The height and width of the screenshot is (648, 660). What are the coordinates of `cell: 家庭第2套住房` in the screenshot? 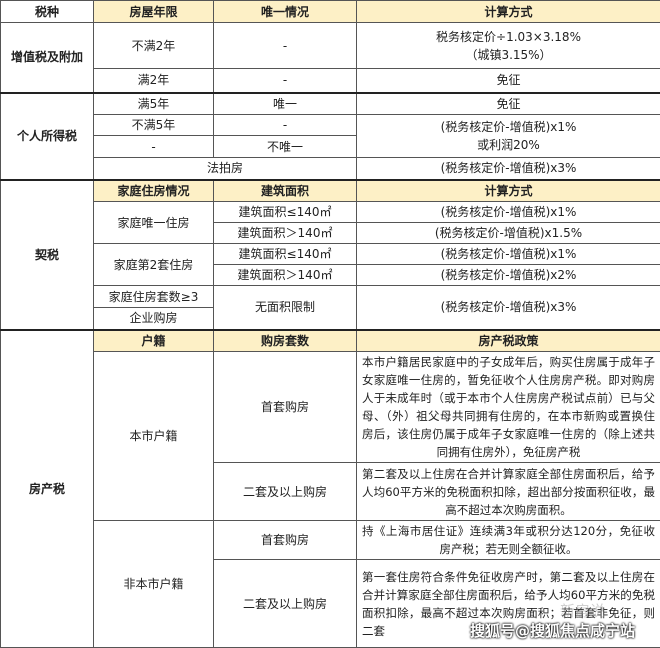 It's located at (154, 265).